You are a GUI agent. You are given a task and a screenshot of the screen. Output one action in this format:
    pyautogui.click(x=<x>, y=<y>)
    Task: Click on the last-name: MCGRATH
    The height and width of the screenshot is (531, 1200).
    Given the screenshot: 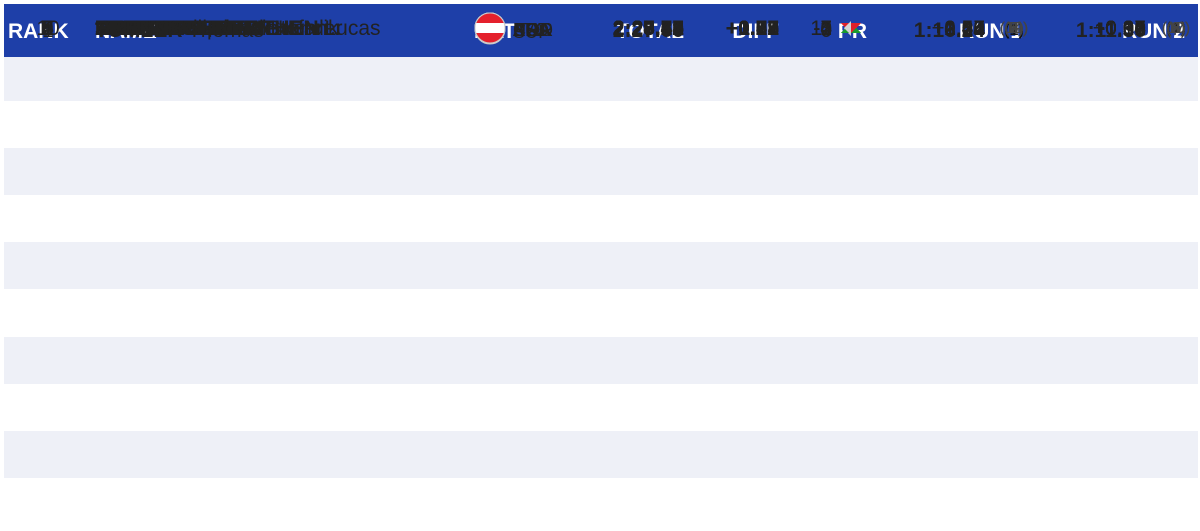 What is the action you would take?
    pyautogui.click(x=148, y=29)
    